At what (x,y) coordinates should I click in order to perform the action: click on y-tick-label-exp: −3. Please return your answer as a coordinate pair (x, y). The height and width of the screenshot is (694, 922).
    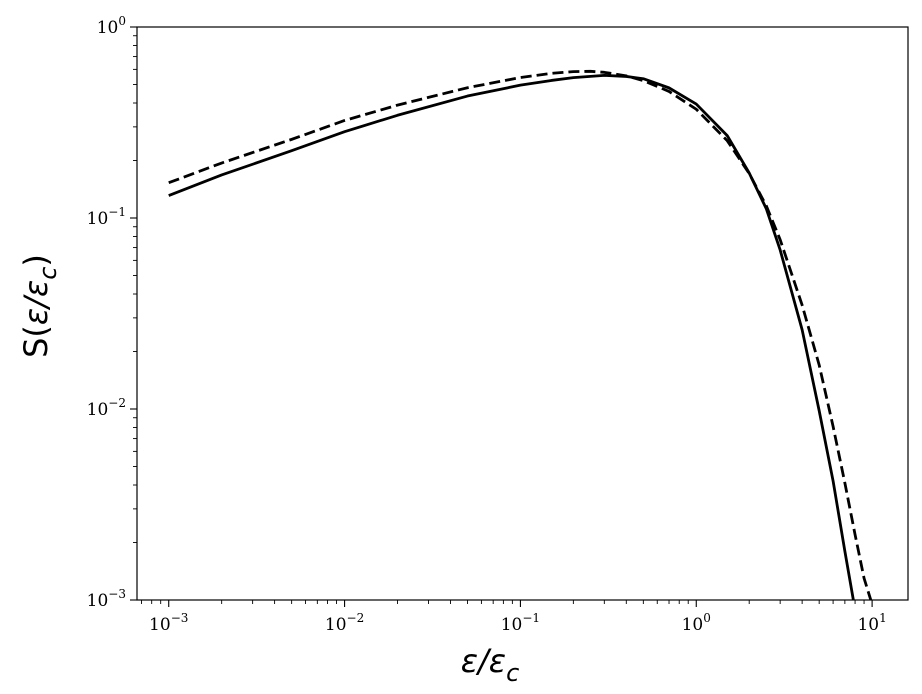
    Looking at the image, I should click on (117, 594).